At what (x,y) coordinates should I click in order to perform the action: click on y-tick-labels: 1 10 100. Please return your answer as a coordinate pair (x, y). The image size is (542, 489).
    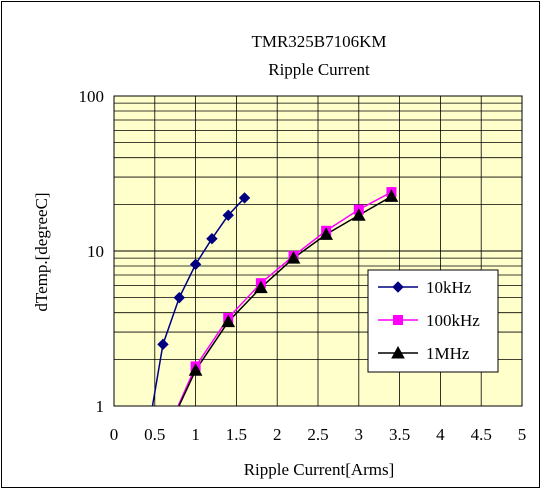
    Looking at the image, I should click on (92, 251).